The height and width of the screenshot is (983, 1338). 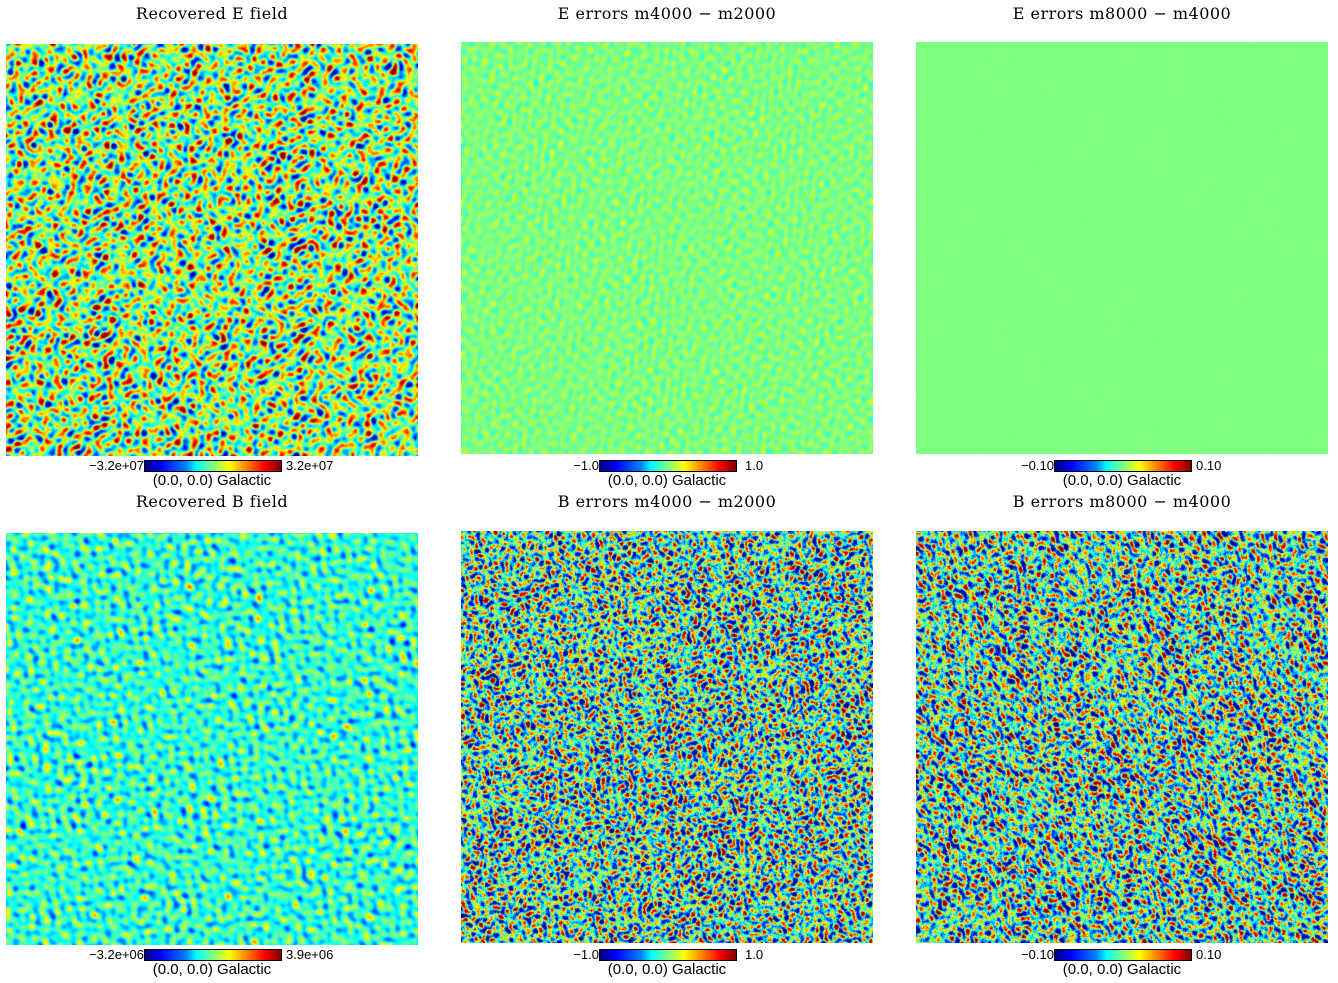 I want to click on colorbar-max-label: 3.9e+06, so click(x=310, y=954).